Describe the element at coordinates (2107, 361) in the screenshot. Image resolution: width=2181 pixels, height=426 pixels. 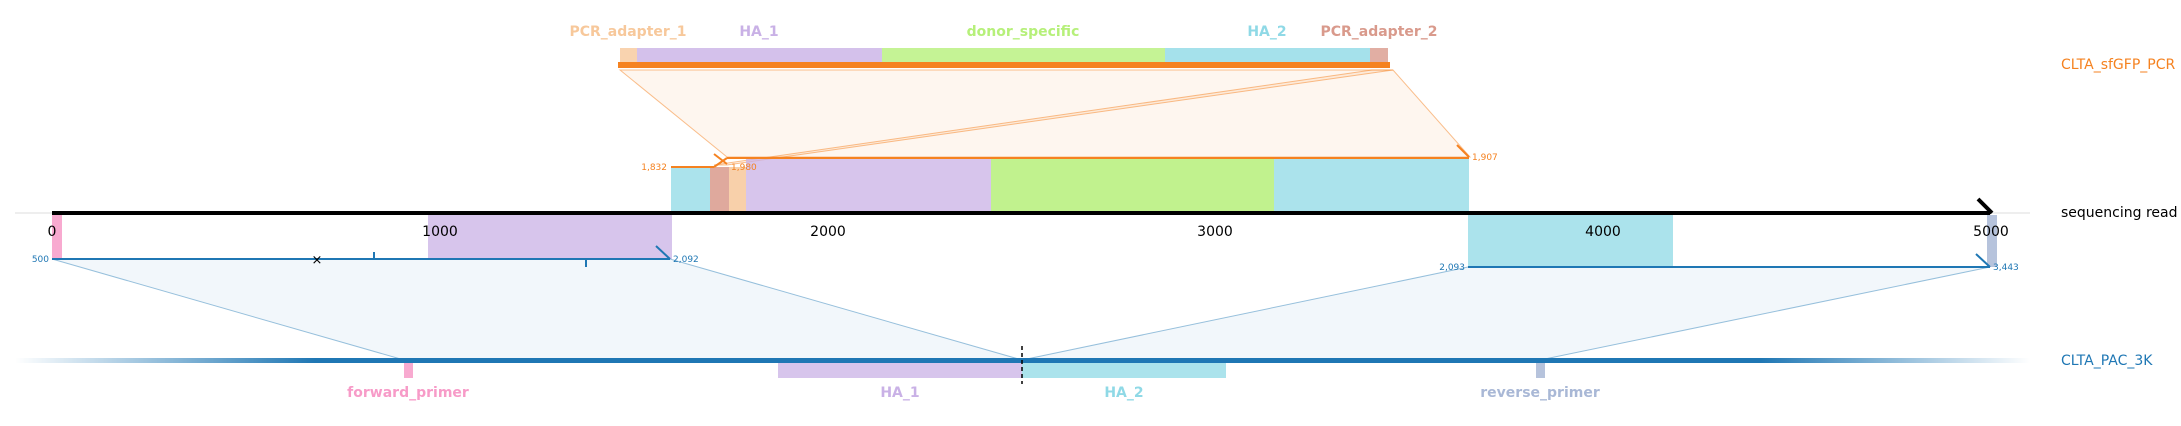
I see `row-label-ref: CLTA_PAC_3K` at that location.